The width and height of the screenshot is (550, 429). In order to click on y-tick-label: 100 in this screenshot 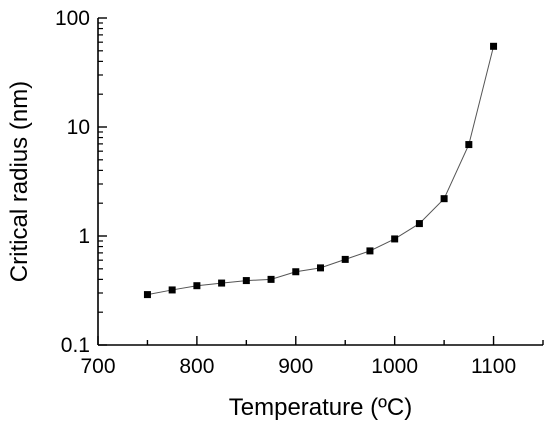, I will do `click(72, 18)`.